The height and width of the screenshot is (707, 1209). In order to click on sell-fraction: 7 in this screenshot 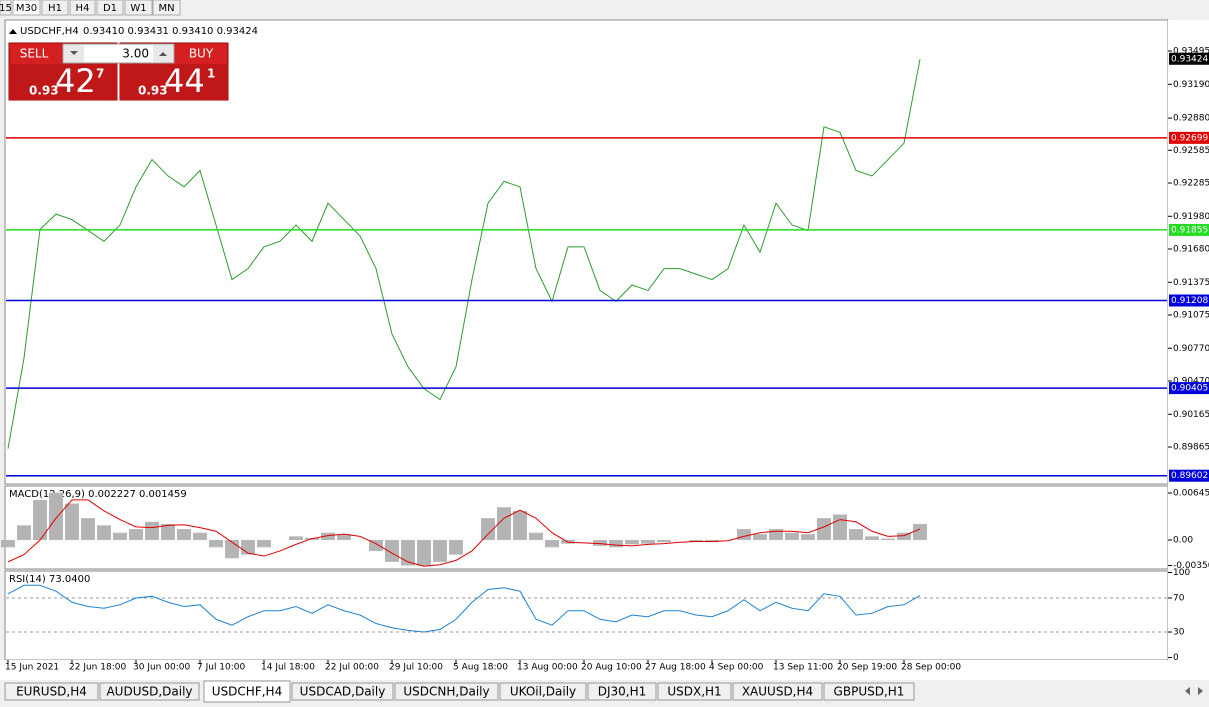, I will do `click(100, 74)`.